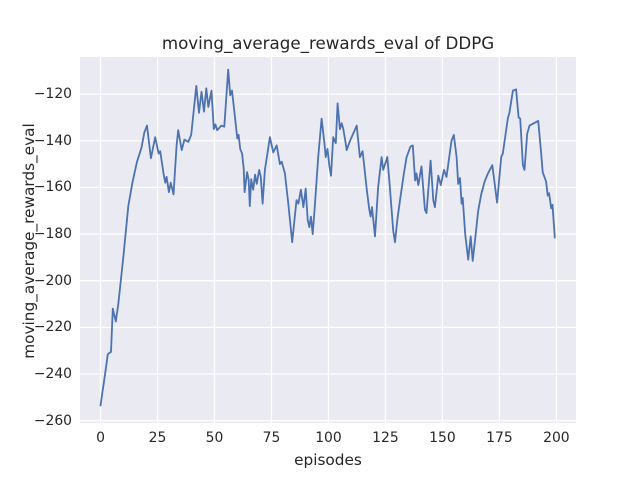 The height and width of the screenshot is (480, 640). Describe the element at coordinates (52, 140) in the screenshot. I see `y-tick-label: −140` at that location.